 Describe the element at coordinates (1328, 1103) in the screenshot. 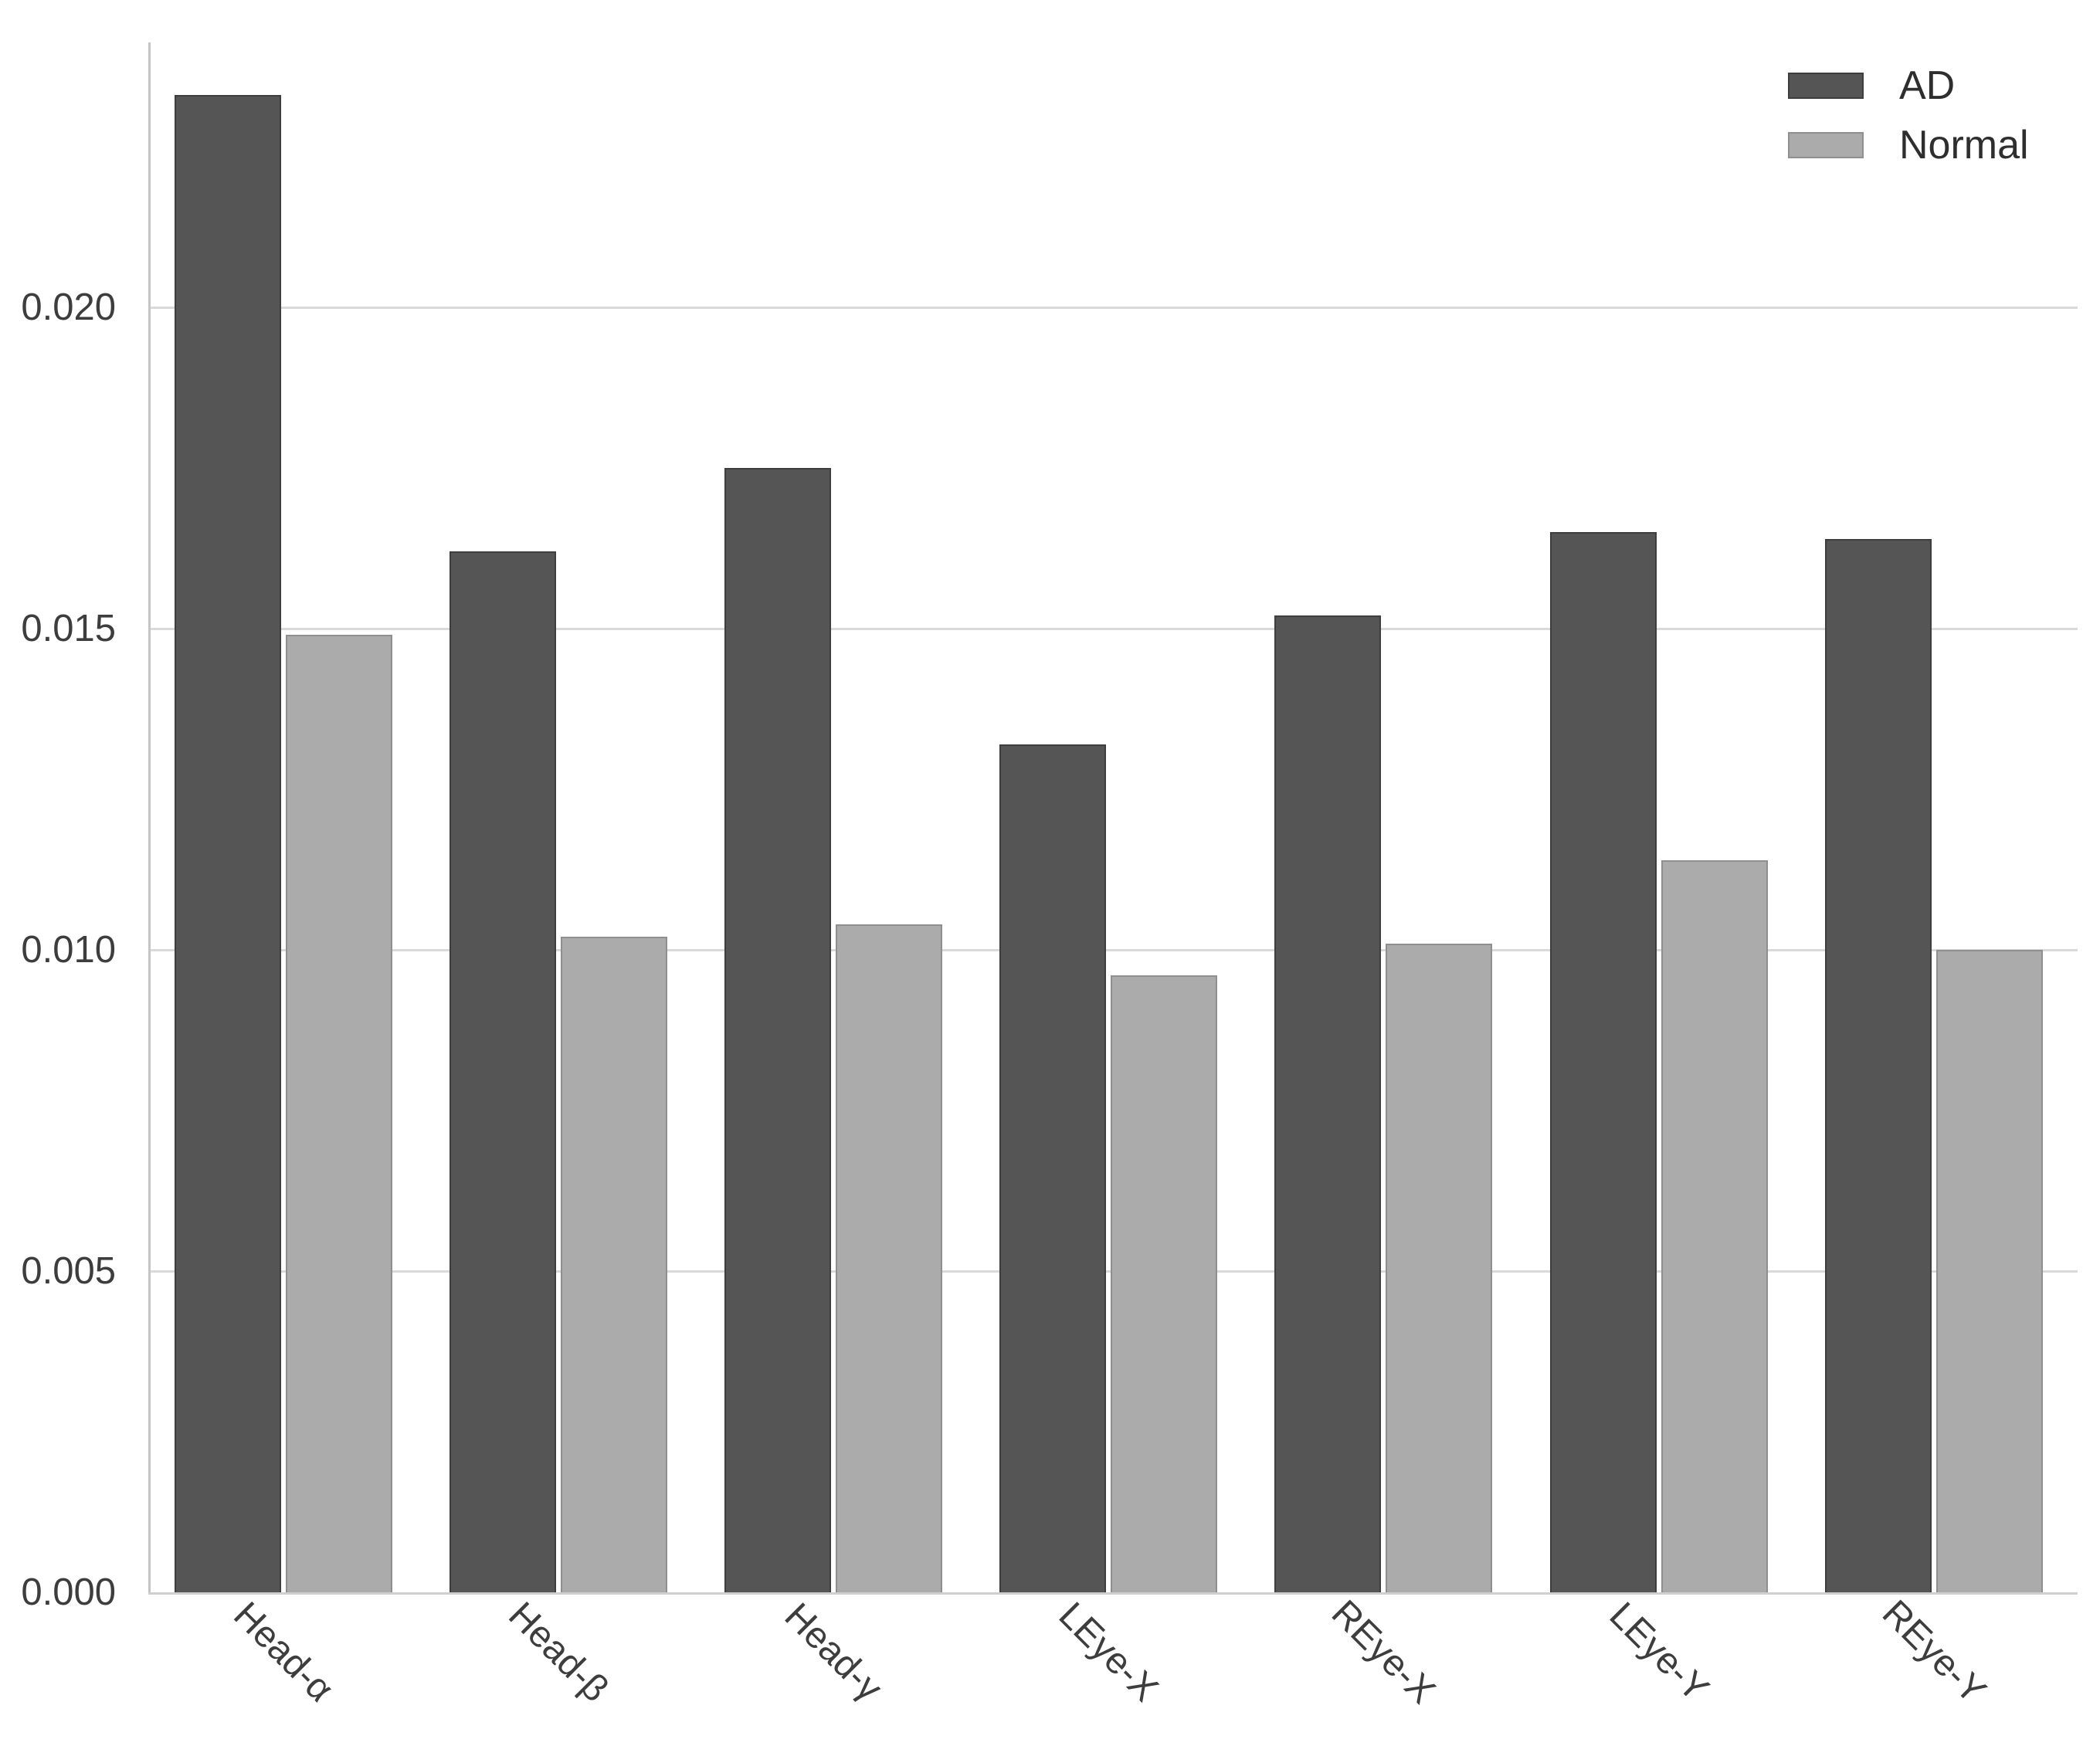

I see `bar-ad-REye-X` at that location.